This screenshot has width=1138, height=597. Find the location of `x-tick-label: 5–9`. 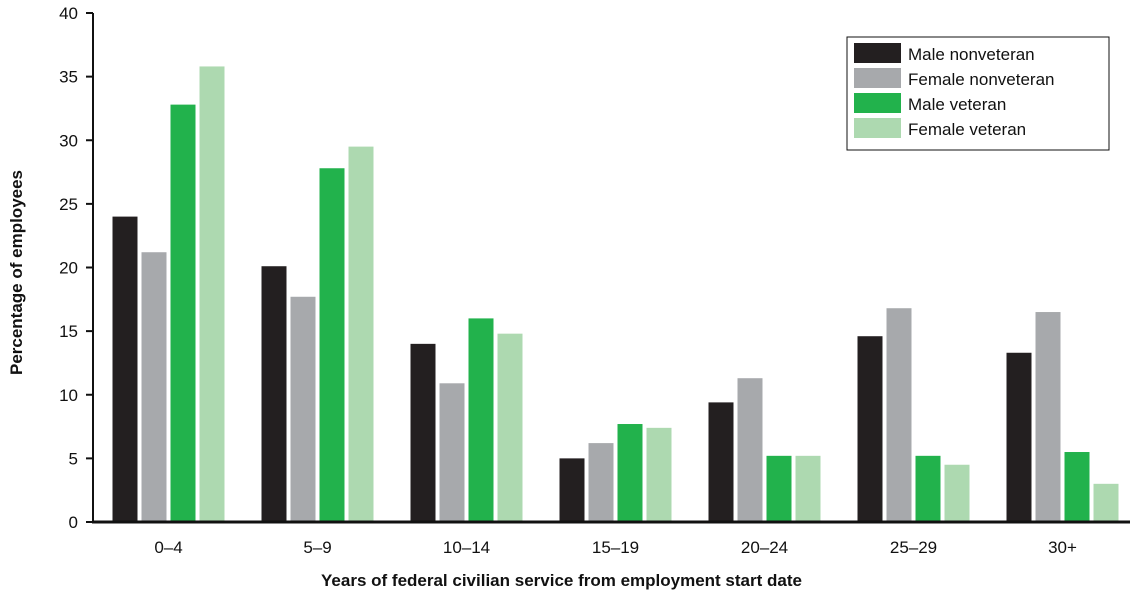

x-tick-label: 5–9 is located at coordinates (317, 547).